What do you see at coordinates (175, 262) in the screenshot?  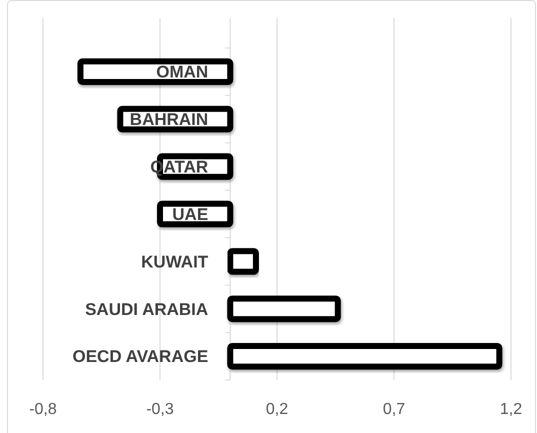 I see `y-tick-label: KUWAIT` at bounding box center [175, 262].